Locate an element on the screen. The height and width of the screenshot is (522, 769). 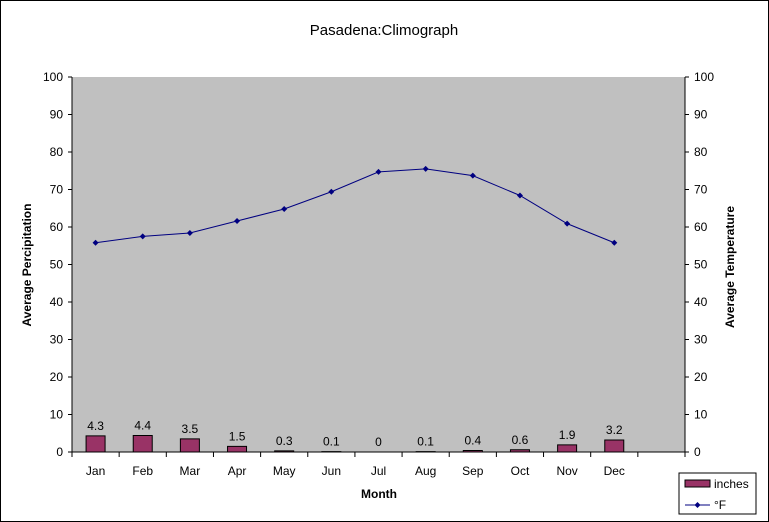
legend: inches °F is located at coordinates (717, 493).